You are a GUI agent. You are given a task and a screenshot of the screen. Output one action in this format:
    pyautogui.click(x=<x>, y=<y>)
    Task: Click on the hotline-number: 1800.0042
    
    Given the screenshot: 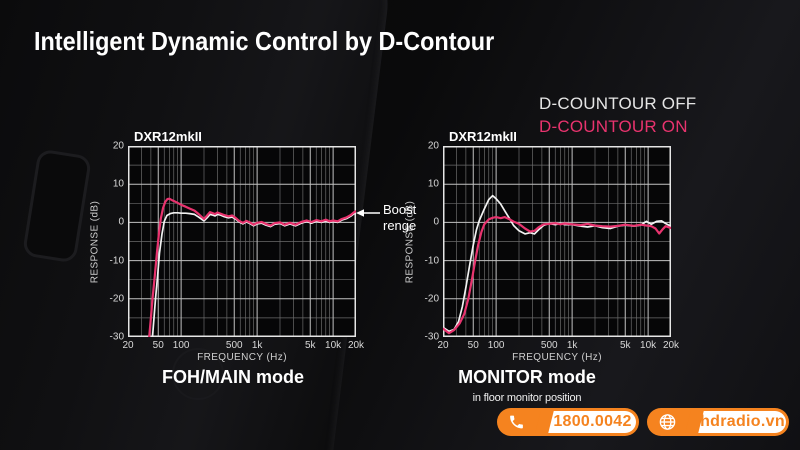 What is the action you would take?
    pyautogui.click(x=589, y=422)
    